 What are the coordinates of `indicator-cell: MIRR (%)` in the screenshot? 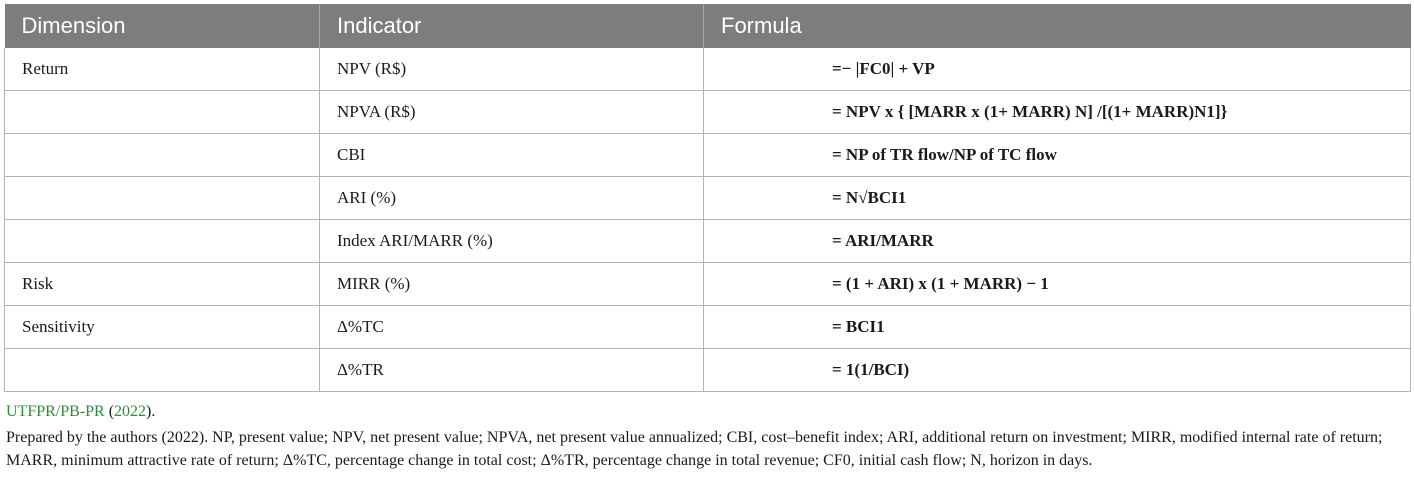 It's located at (511, 284).